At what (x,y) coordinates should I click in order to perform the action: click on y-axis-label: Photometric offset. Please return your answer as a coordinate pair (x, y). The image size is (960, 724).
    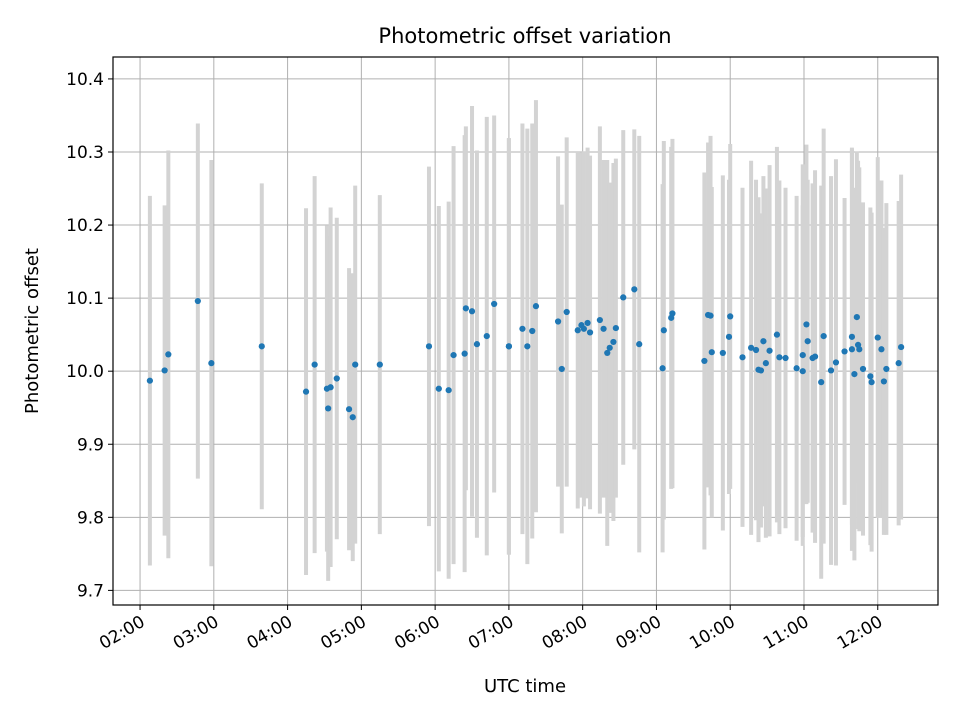
    Looking at the image, I should click on (32, 331).